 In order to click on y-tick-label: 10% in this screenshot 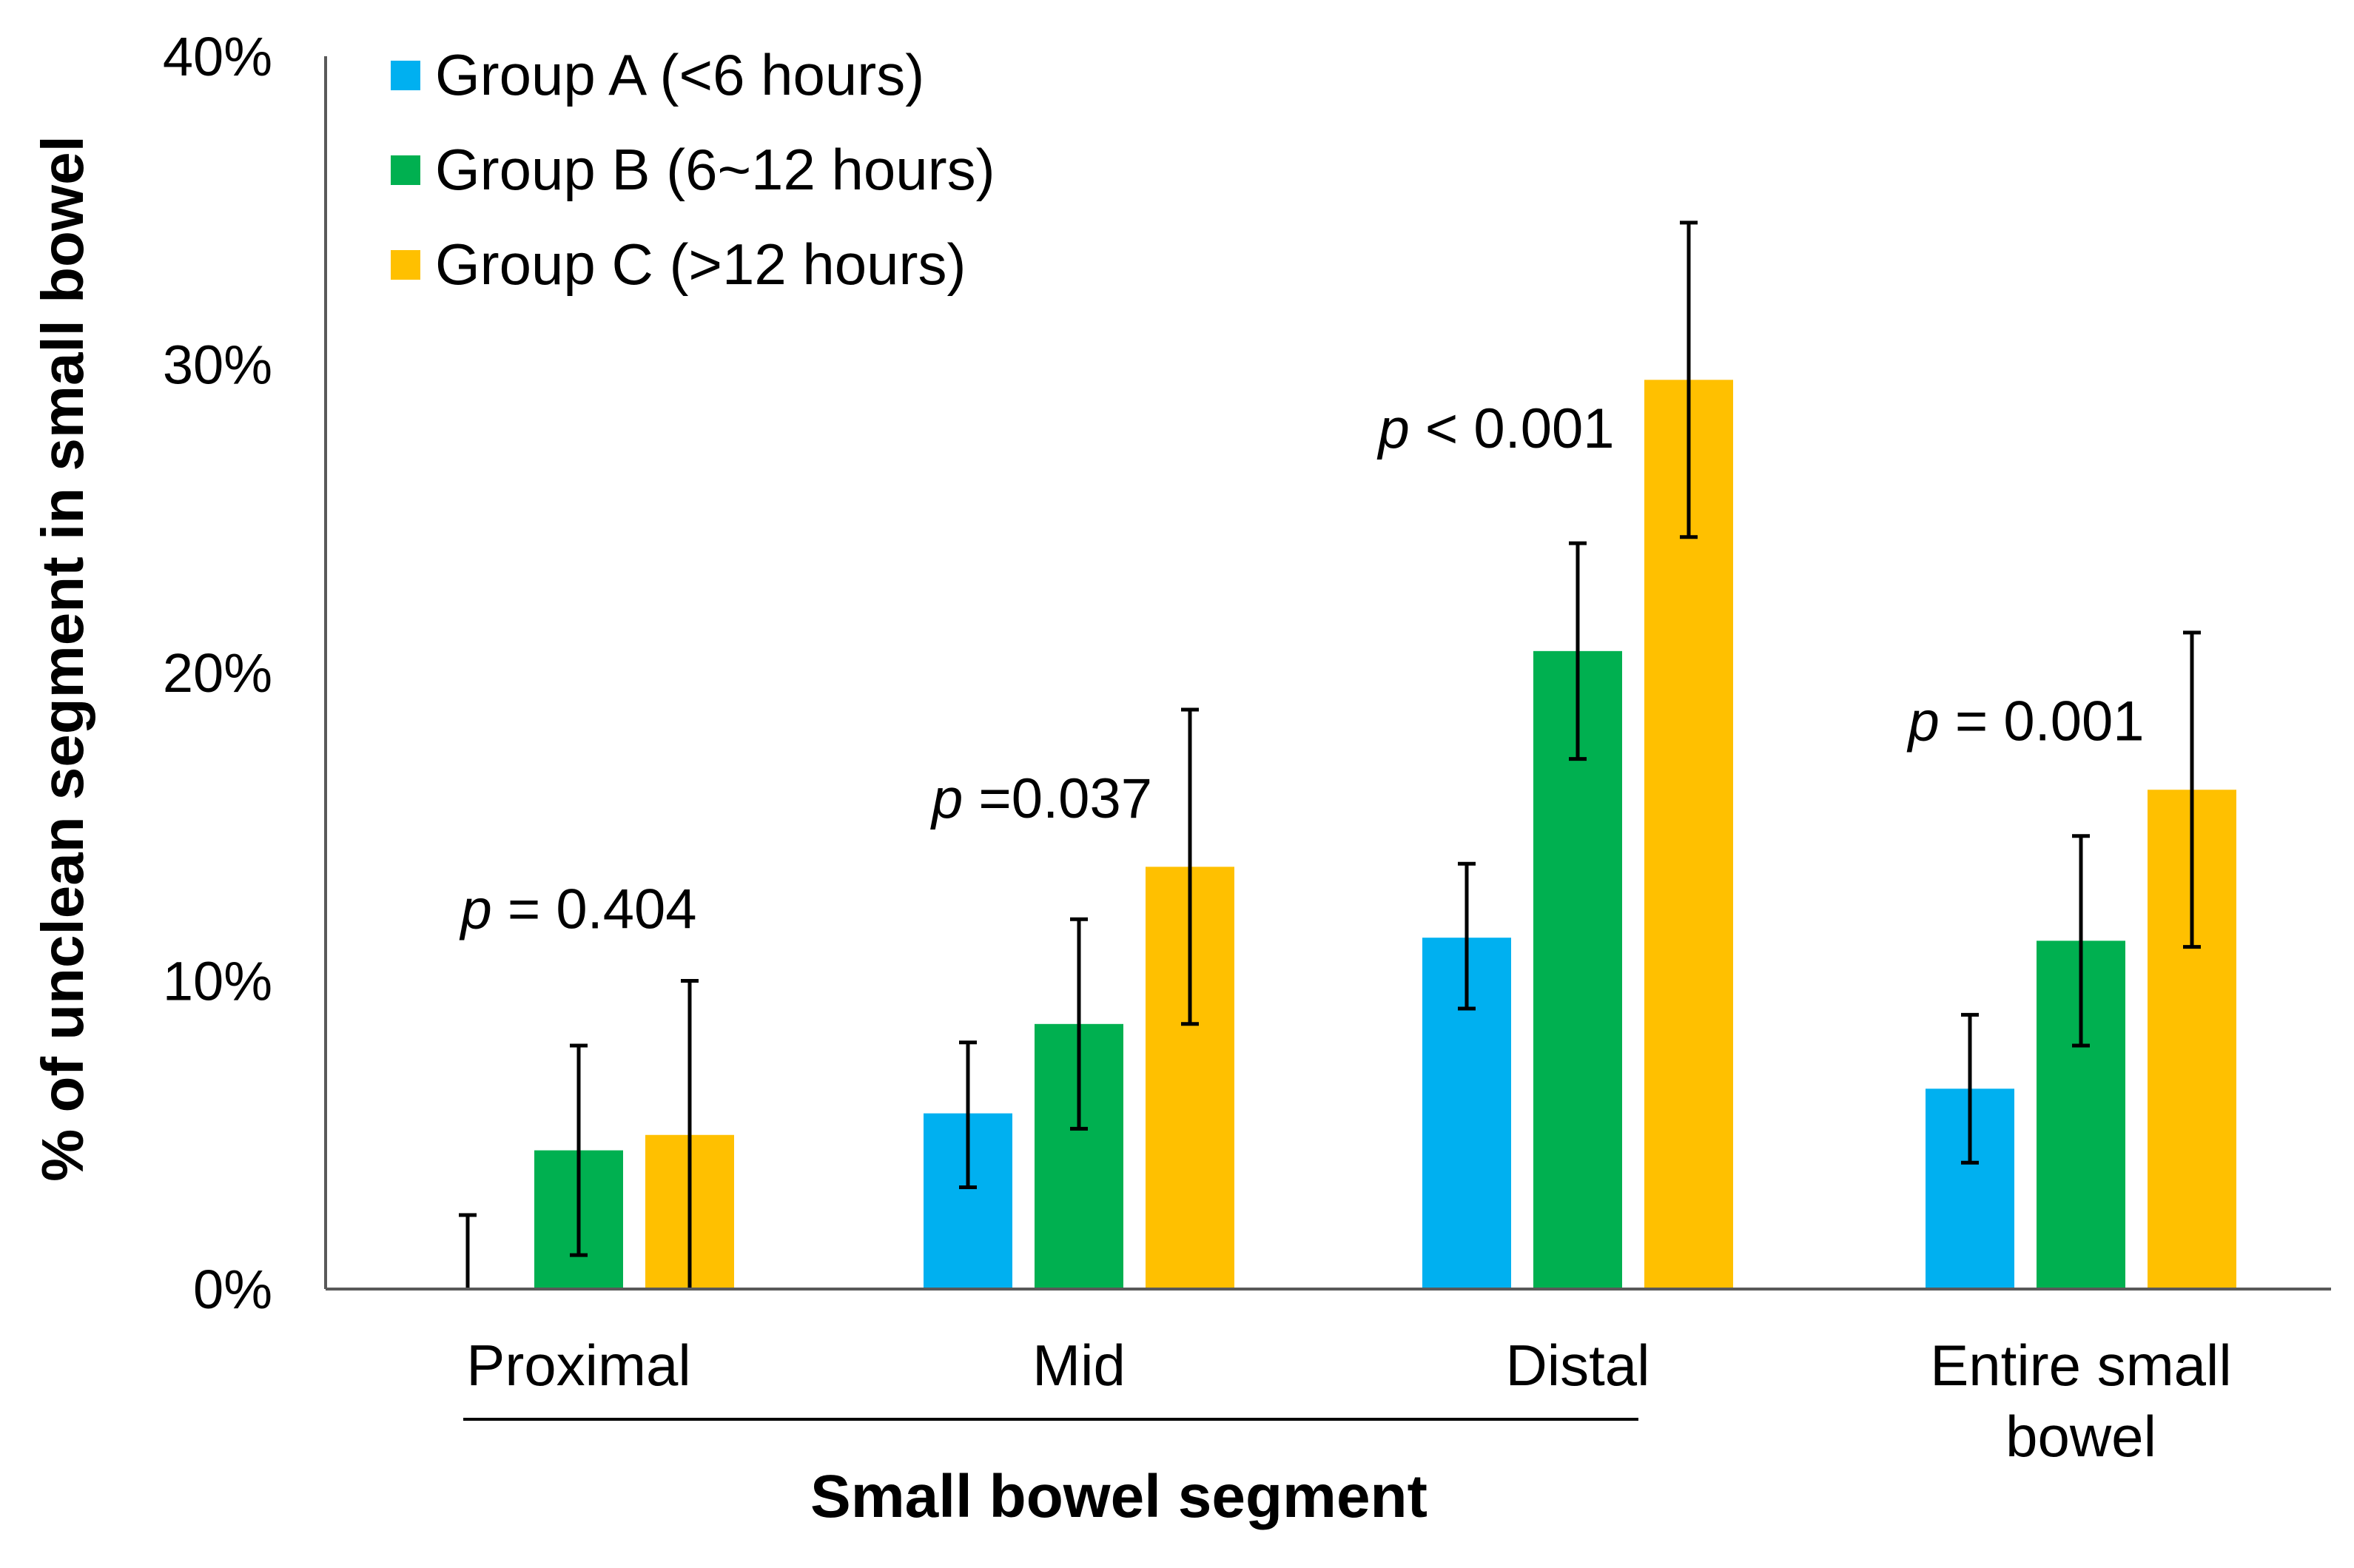, I will do `click(217, 982)`.